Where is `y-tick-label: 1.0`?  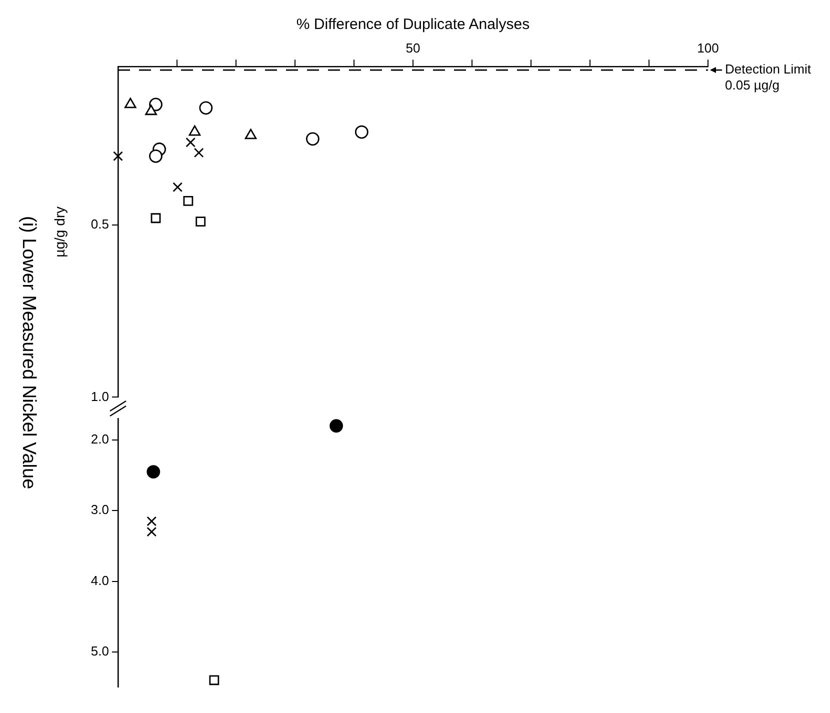
y-tick-label: 1.0 is located at coordinates (99, 396).